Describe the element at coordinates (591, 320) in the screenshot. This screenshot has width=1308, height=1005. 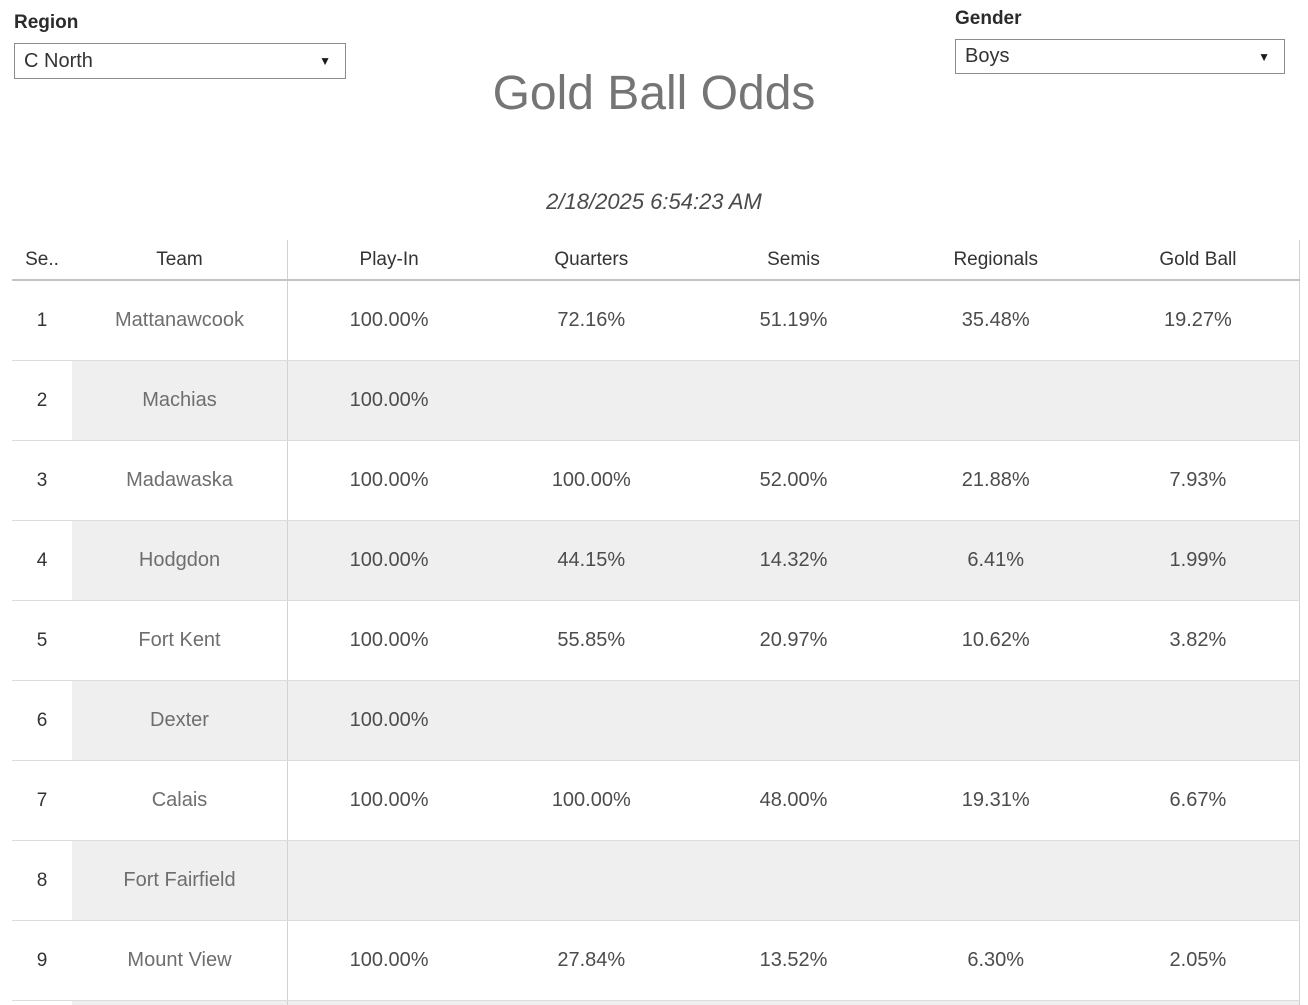
I see `value-cell: 72.16%` at that location.